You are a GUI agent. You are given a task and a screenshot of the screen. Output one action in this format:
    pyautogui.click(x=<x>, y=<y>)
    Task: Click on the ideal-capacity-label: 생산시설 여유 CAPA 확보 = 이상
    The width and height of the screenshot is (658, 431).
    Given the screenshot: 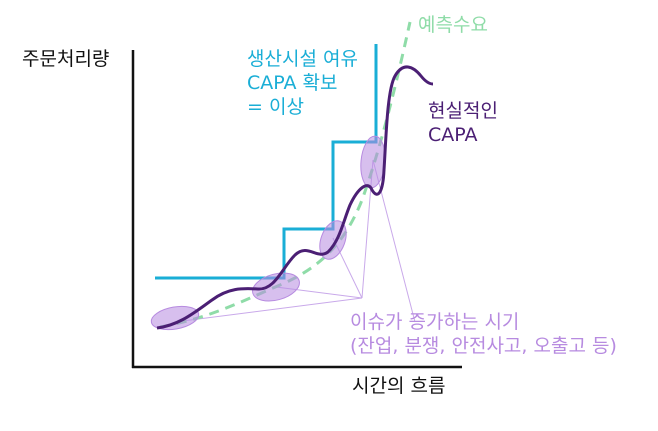 What is the action you would take?
    pyautogui.click(x=302, y=83)
    